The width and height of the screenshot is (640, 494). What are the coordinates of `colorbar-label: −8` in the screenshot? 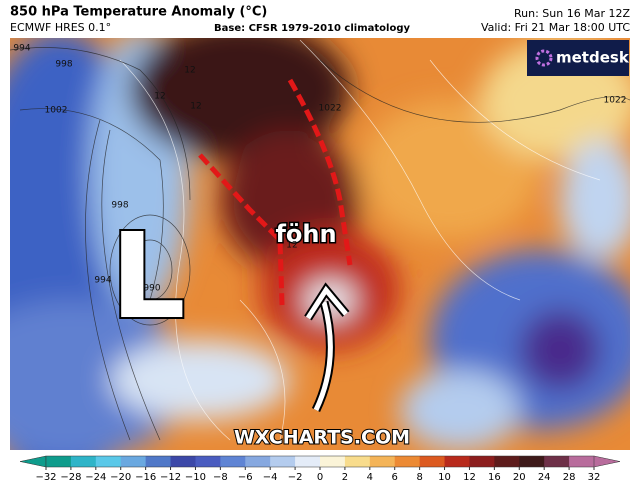 It's located at (220, 477).